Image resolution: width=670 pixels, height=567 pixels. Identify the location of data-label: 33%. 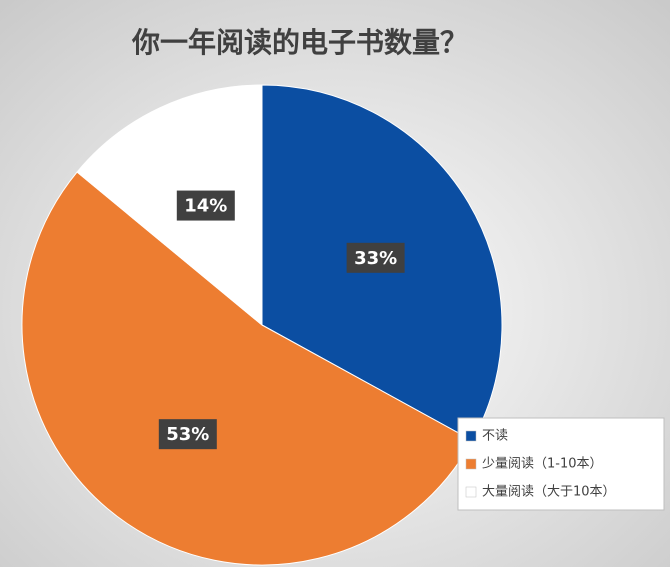
(375, 258).